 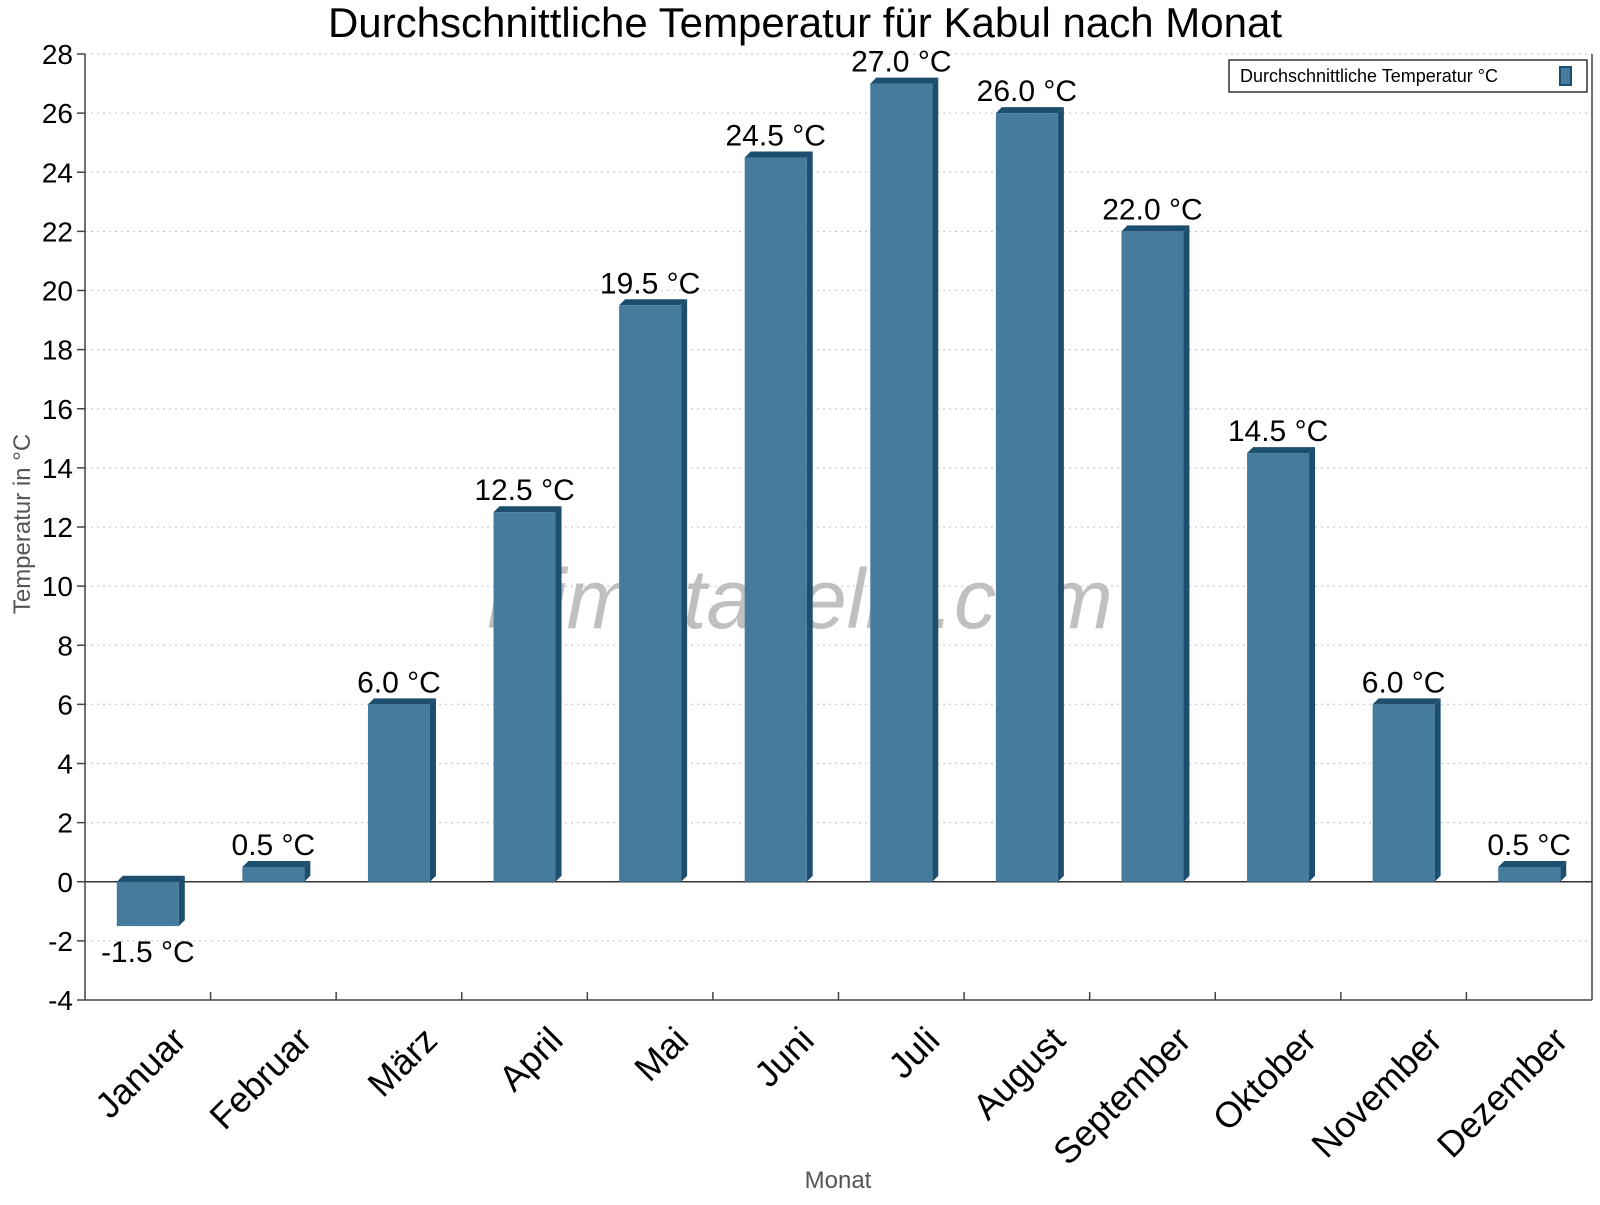 What do you see at coordinates (1376, 1092) in the screenshot?
I see `x-tick-label: November` at bounding box center [1376, 1092].